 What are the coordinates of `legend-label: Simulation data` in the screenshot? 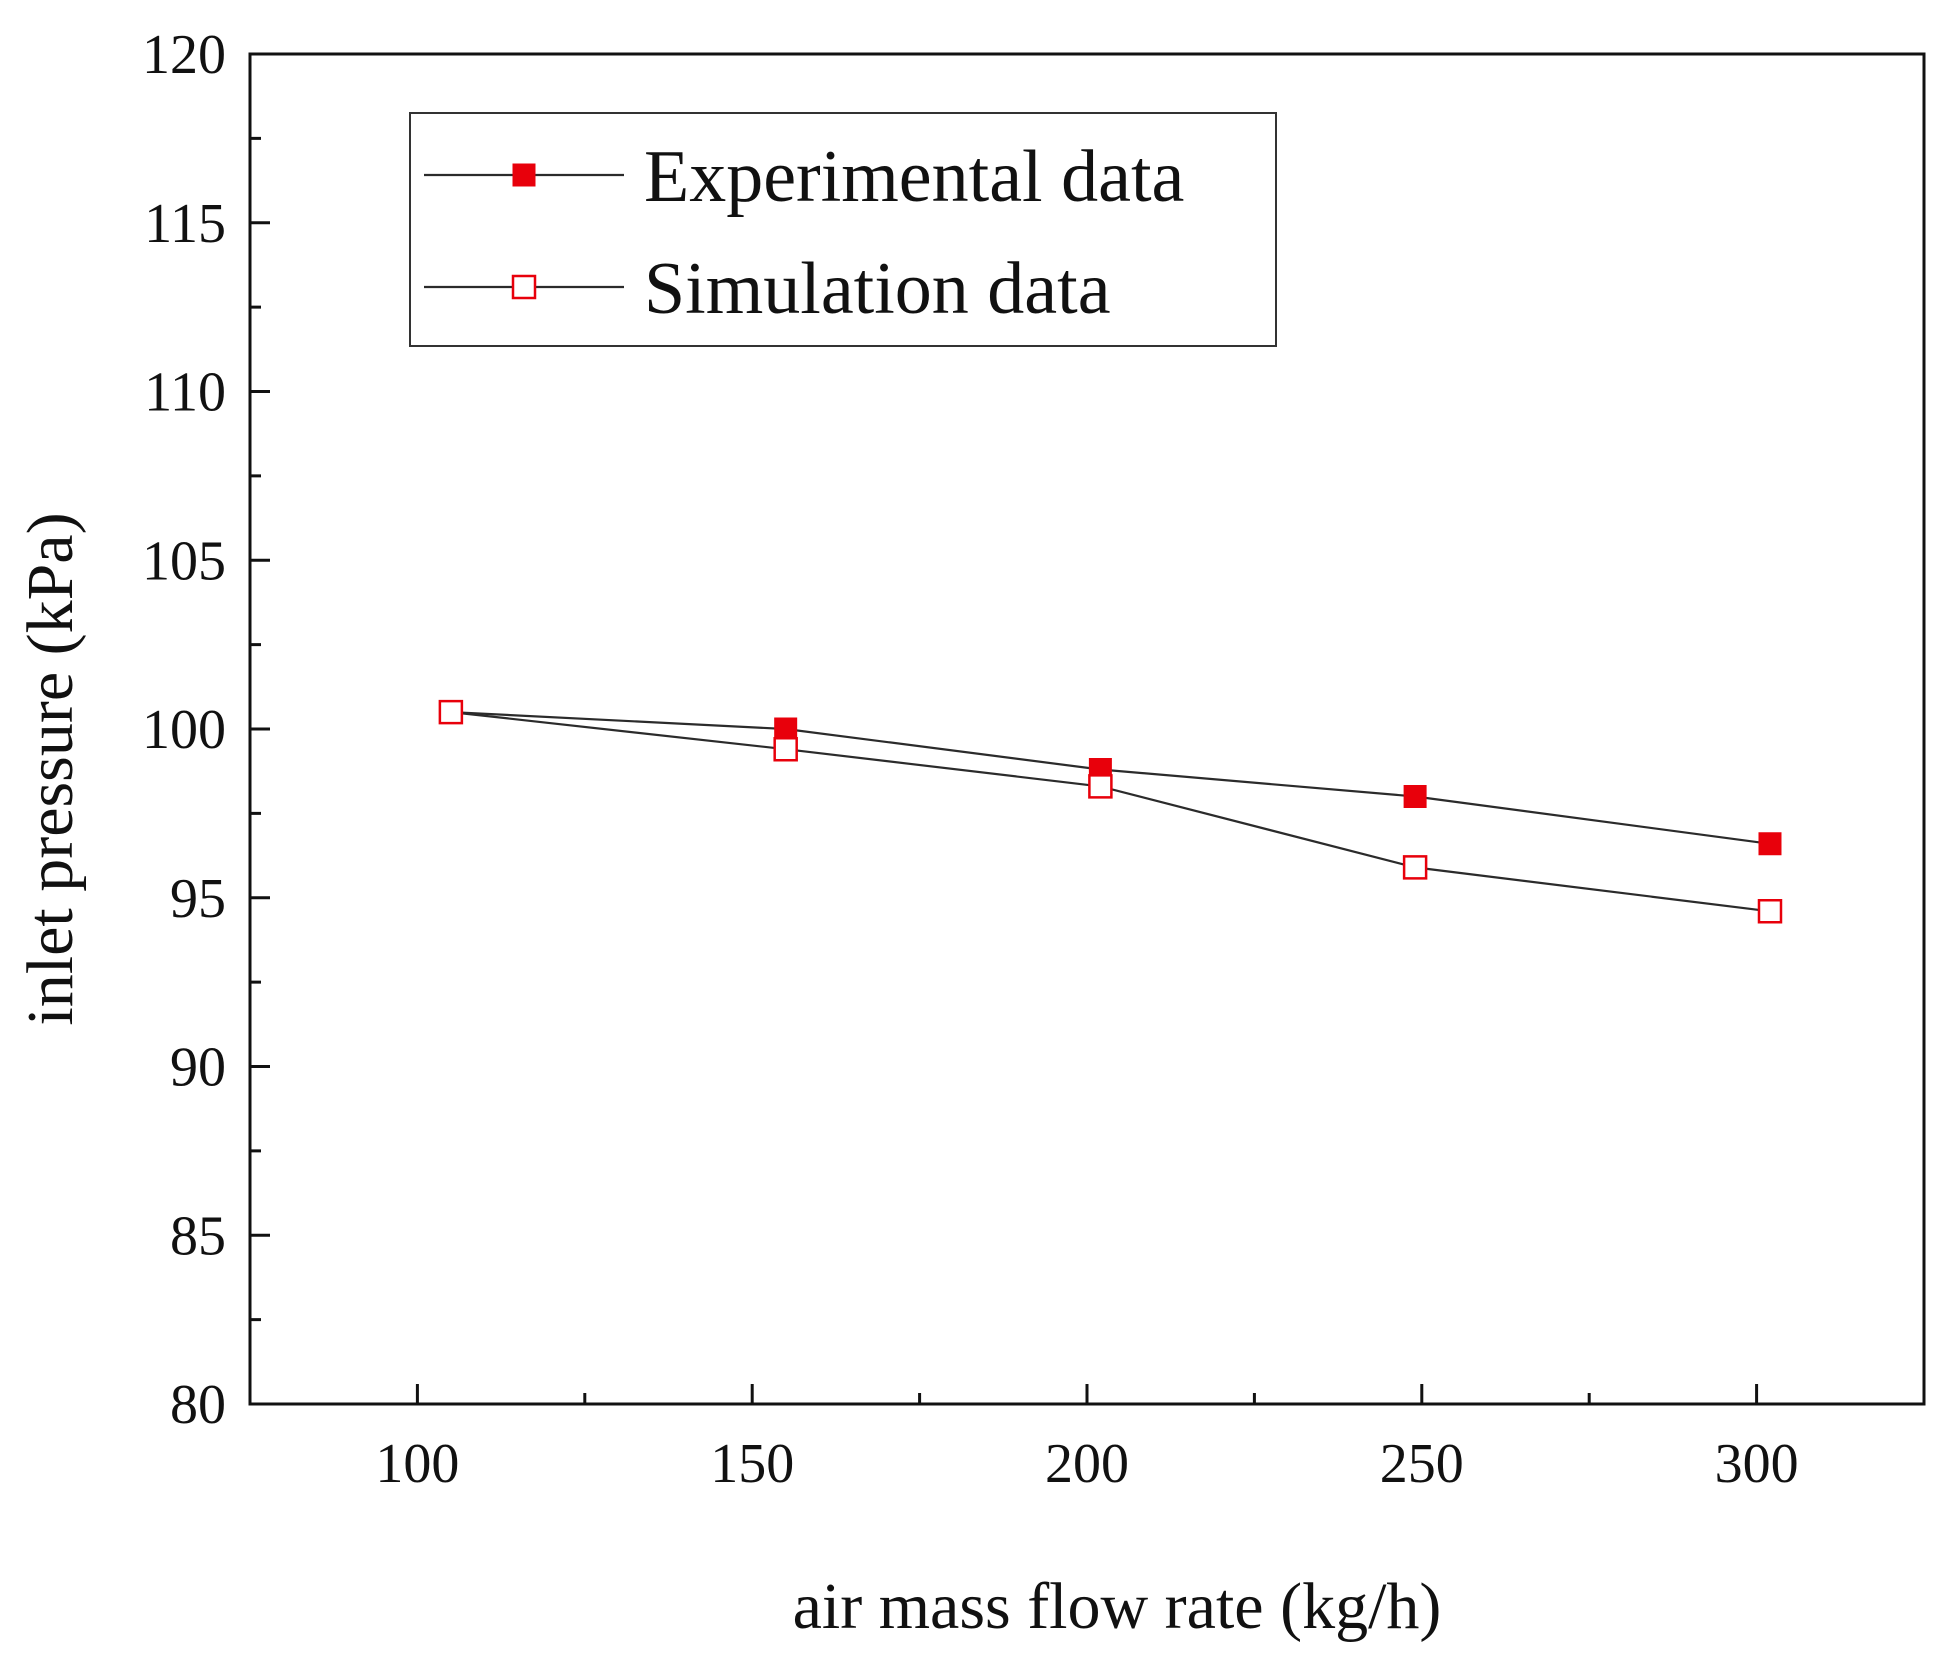 It's located at (877, 289).